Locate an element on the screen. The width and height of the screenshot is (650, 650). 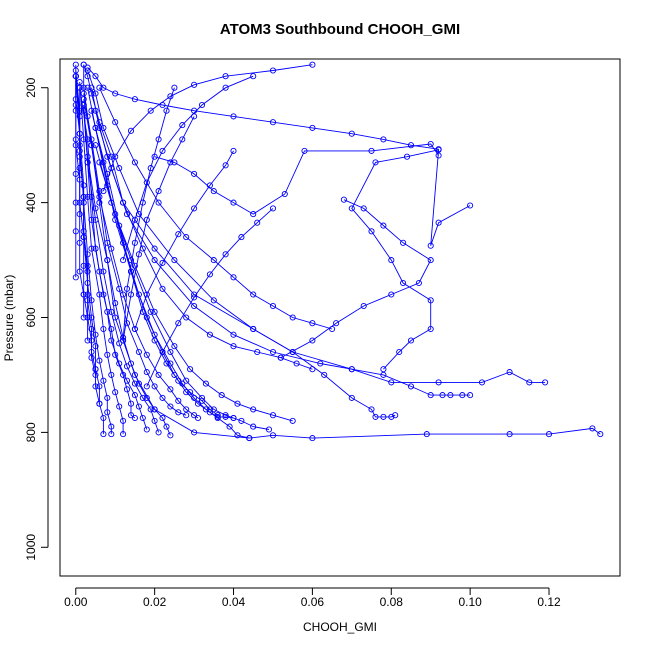
x-tick-label: 0.06 is located at coordinates (313, 602).